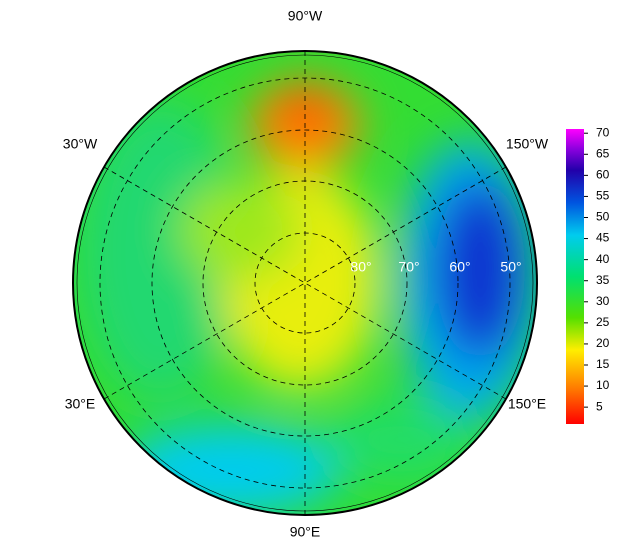 The width and height of the screenshot is (625, 557). What do you see at coordinates (603, 259) in the screenshot?
I see `colorbar-tick-label: 40` at bounding box center [603, 259].